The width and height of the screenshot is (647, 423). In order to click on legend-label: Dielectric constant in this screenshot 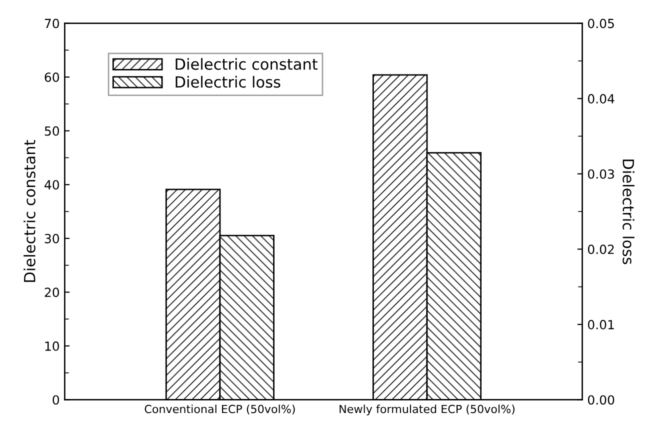, I will do `click(247, 64)`.